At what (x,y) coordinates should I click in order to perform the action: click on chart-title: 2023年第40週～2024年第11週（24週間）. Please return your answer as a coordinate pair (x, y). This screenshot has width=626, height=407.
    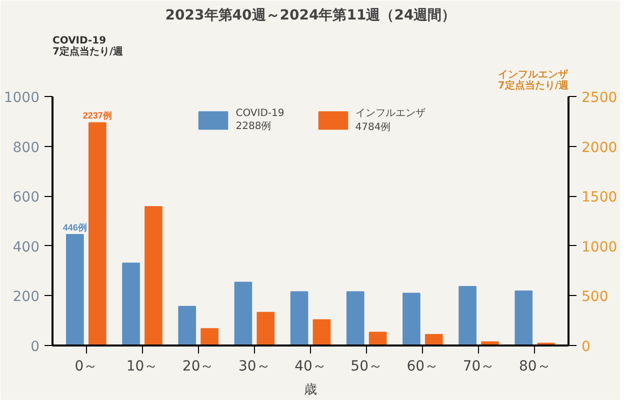
    Looking at the image, I should click on (310, 16).